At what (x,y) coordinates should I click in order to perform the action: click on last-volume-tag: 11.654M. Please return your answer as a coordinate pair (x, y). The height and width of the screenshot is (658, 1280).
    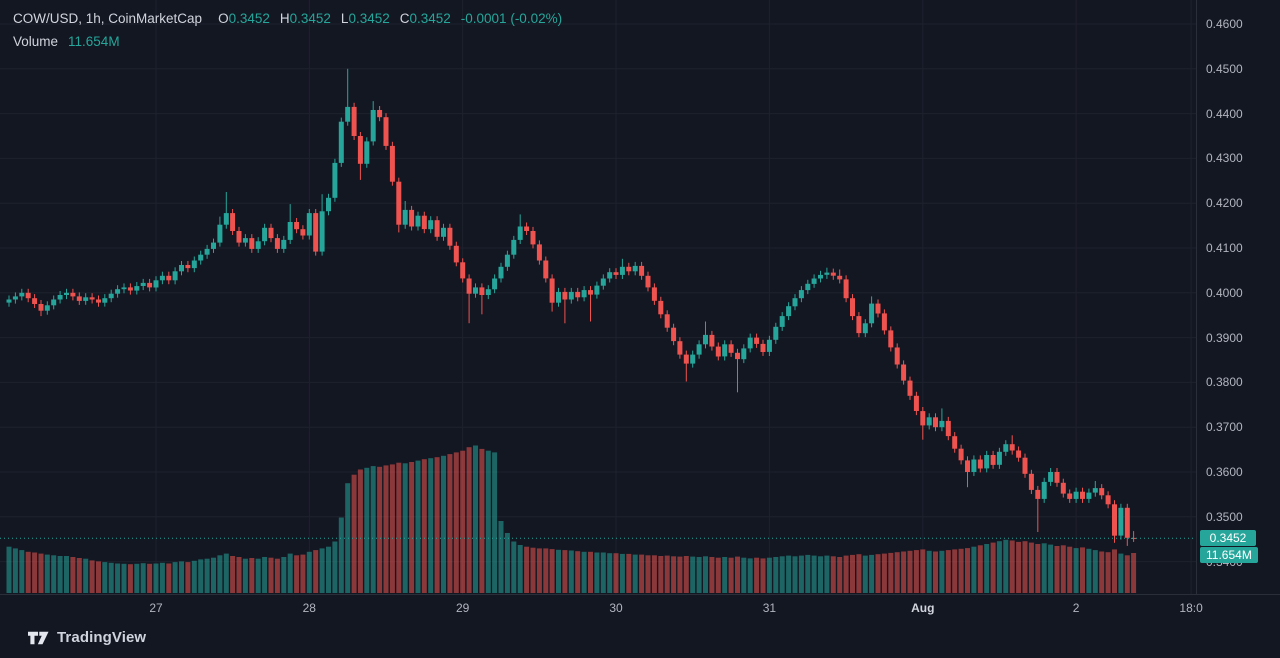
    Looking at the image, I should click on (1229, 554).